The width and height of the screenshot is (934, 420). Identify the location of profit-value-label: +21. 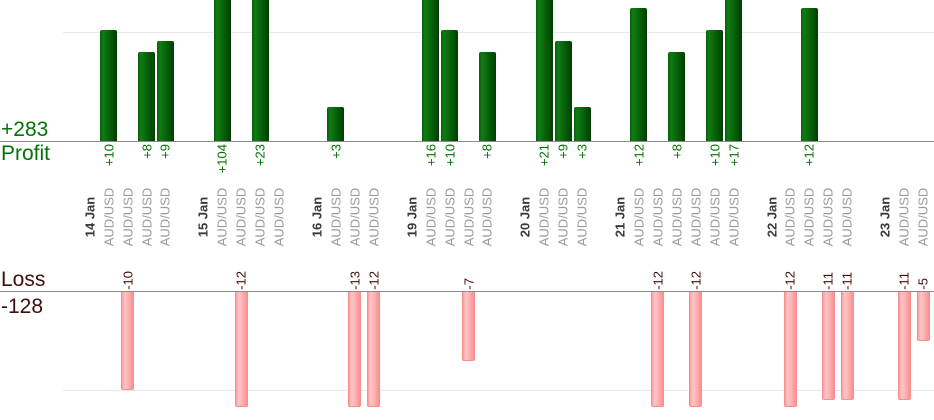
(544, 154).